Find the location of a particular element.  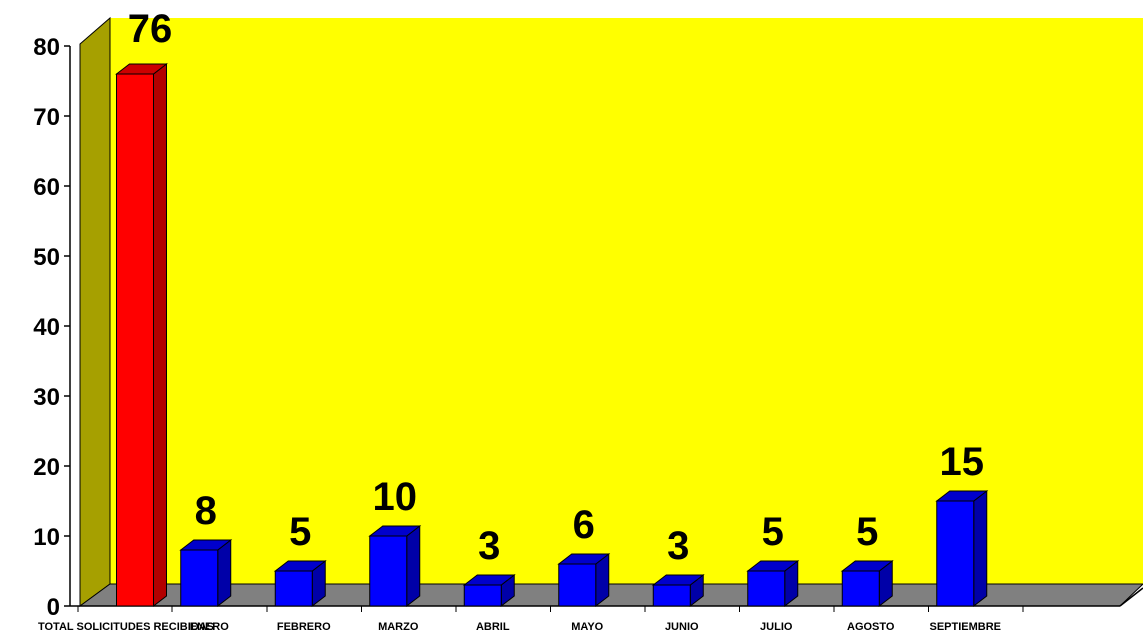

x-tick-label: FEBRERO is located at coordinates (304, 627).